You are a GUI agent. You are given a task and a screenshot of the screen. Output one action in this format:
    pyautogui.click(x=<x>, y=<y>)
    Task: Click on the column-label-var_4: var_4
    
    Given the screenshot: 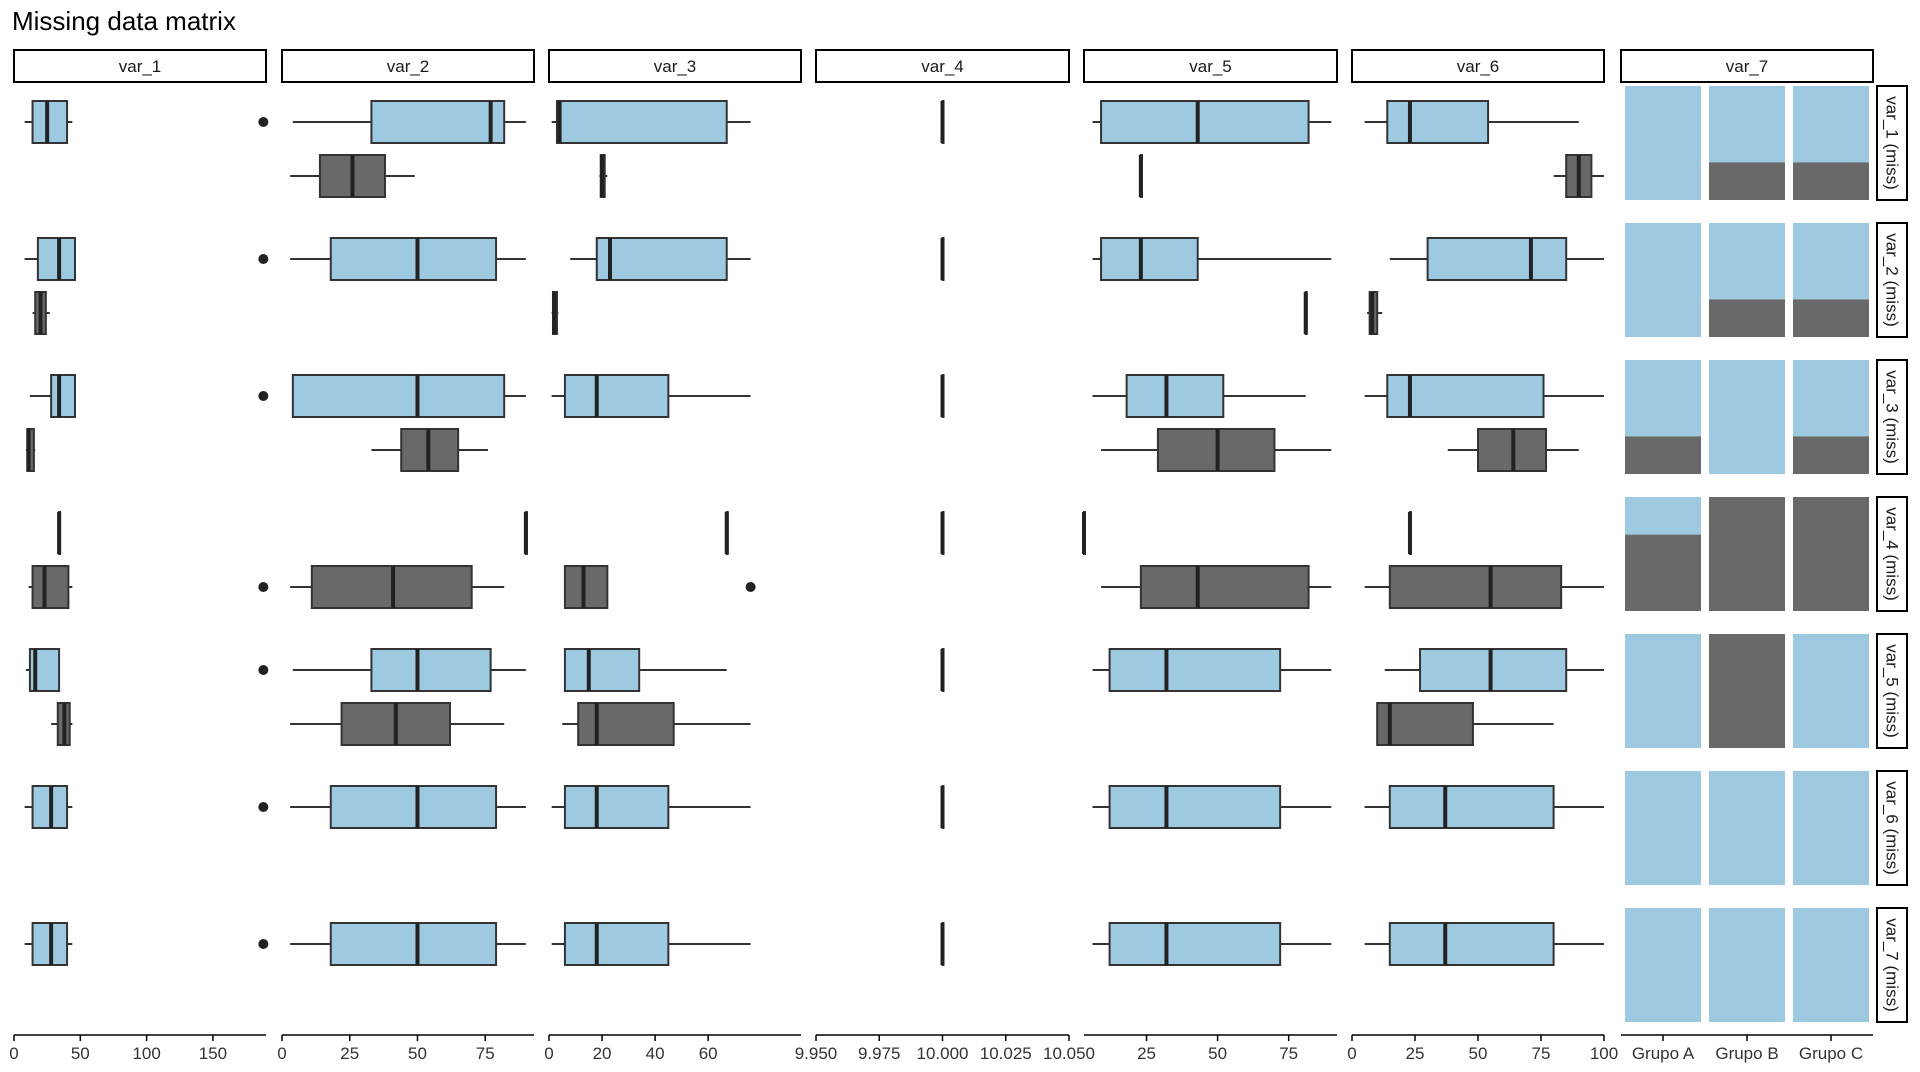 What is the action you would take?
    pyautogui.click(x=942, y=66)
    